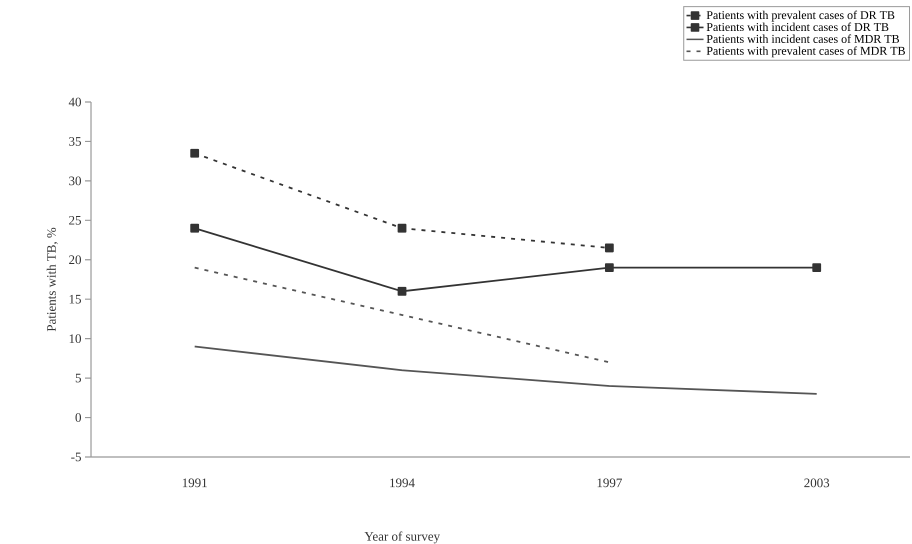 The height and width of the screenshot is (544, 912). I want to click on x-tick-label: 1994, so click(402, 483).